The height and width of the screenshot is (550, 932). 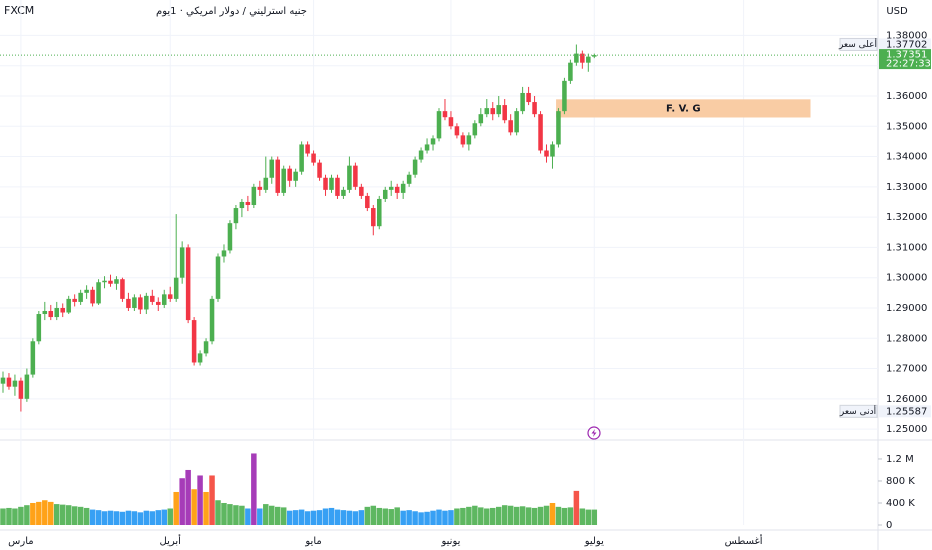 What do you see at coordinates (20, 541) in the screenshot?
I see `x-tick-label: مارس` at bounding box center [20, 541].